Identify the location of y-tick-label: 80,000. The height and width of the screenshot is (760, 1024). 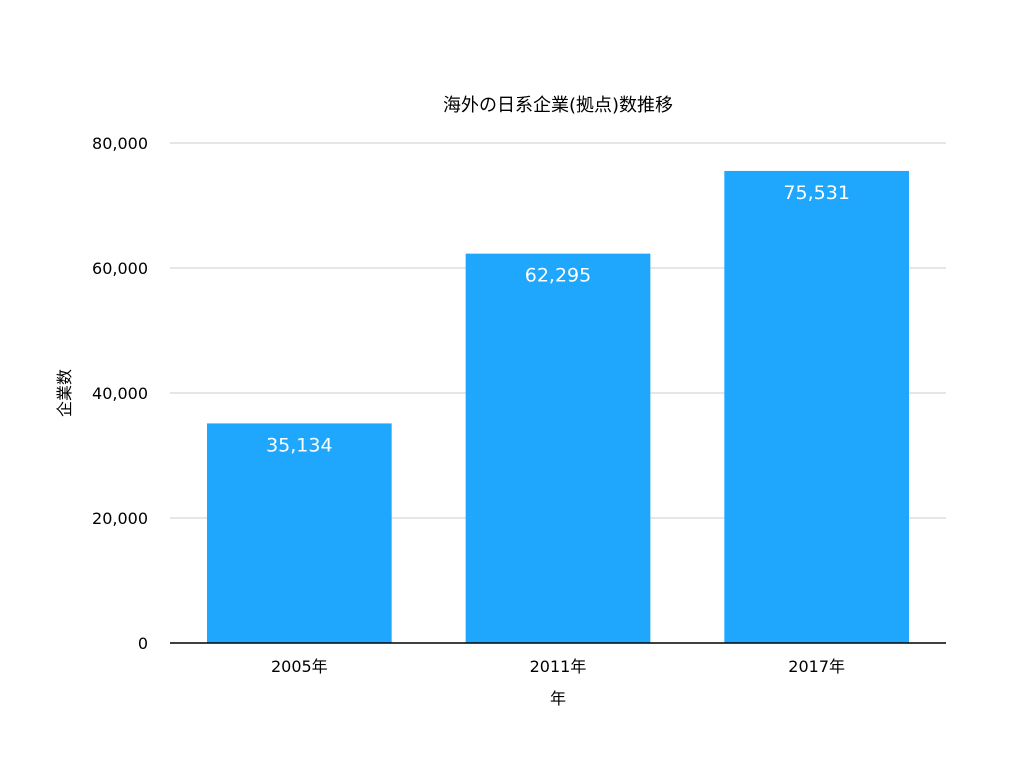
(120, 143).